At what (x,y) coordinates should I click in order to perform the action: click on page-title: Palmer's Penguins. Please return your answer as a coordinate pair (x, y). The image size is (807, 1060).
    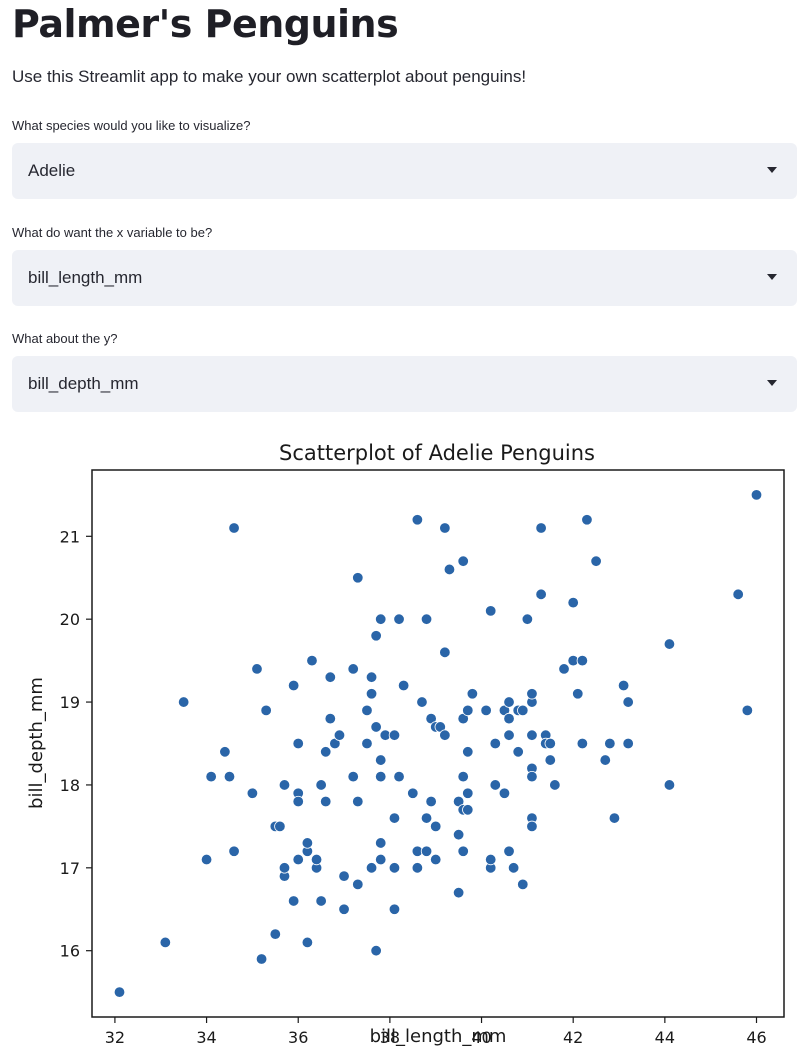
    Looking at the image, I should click on (205, 24).